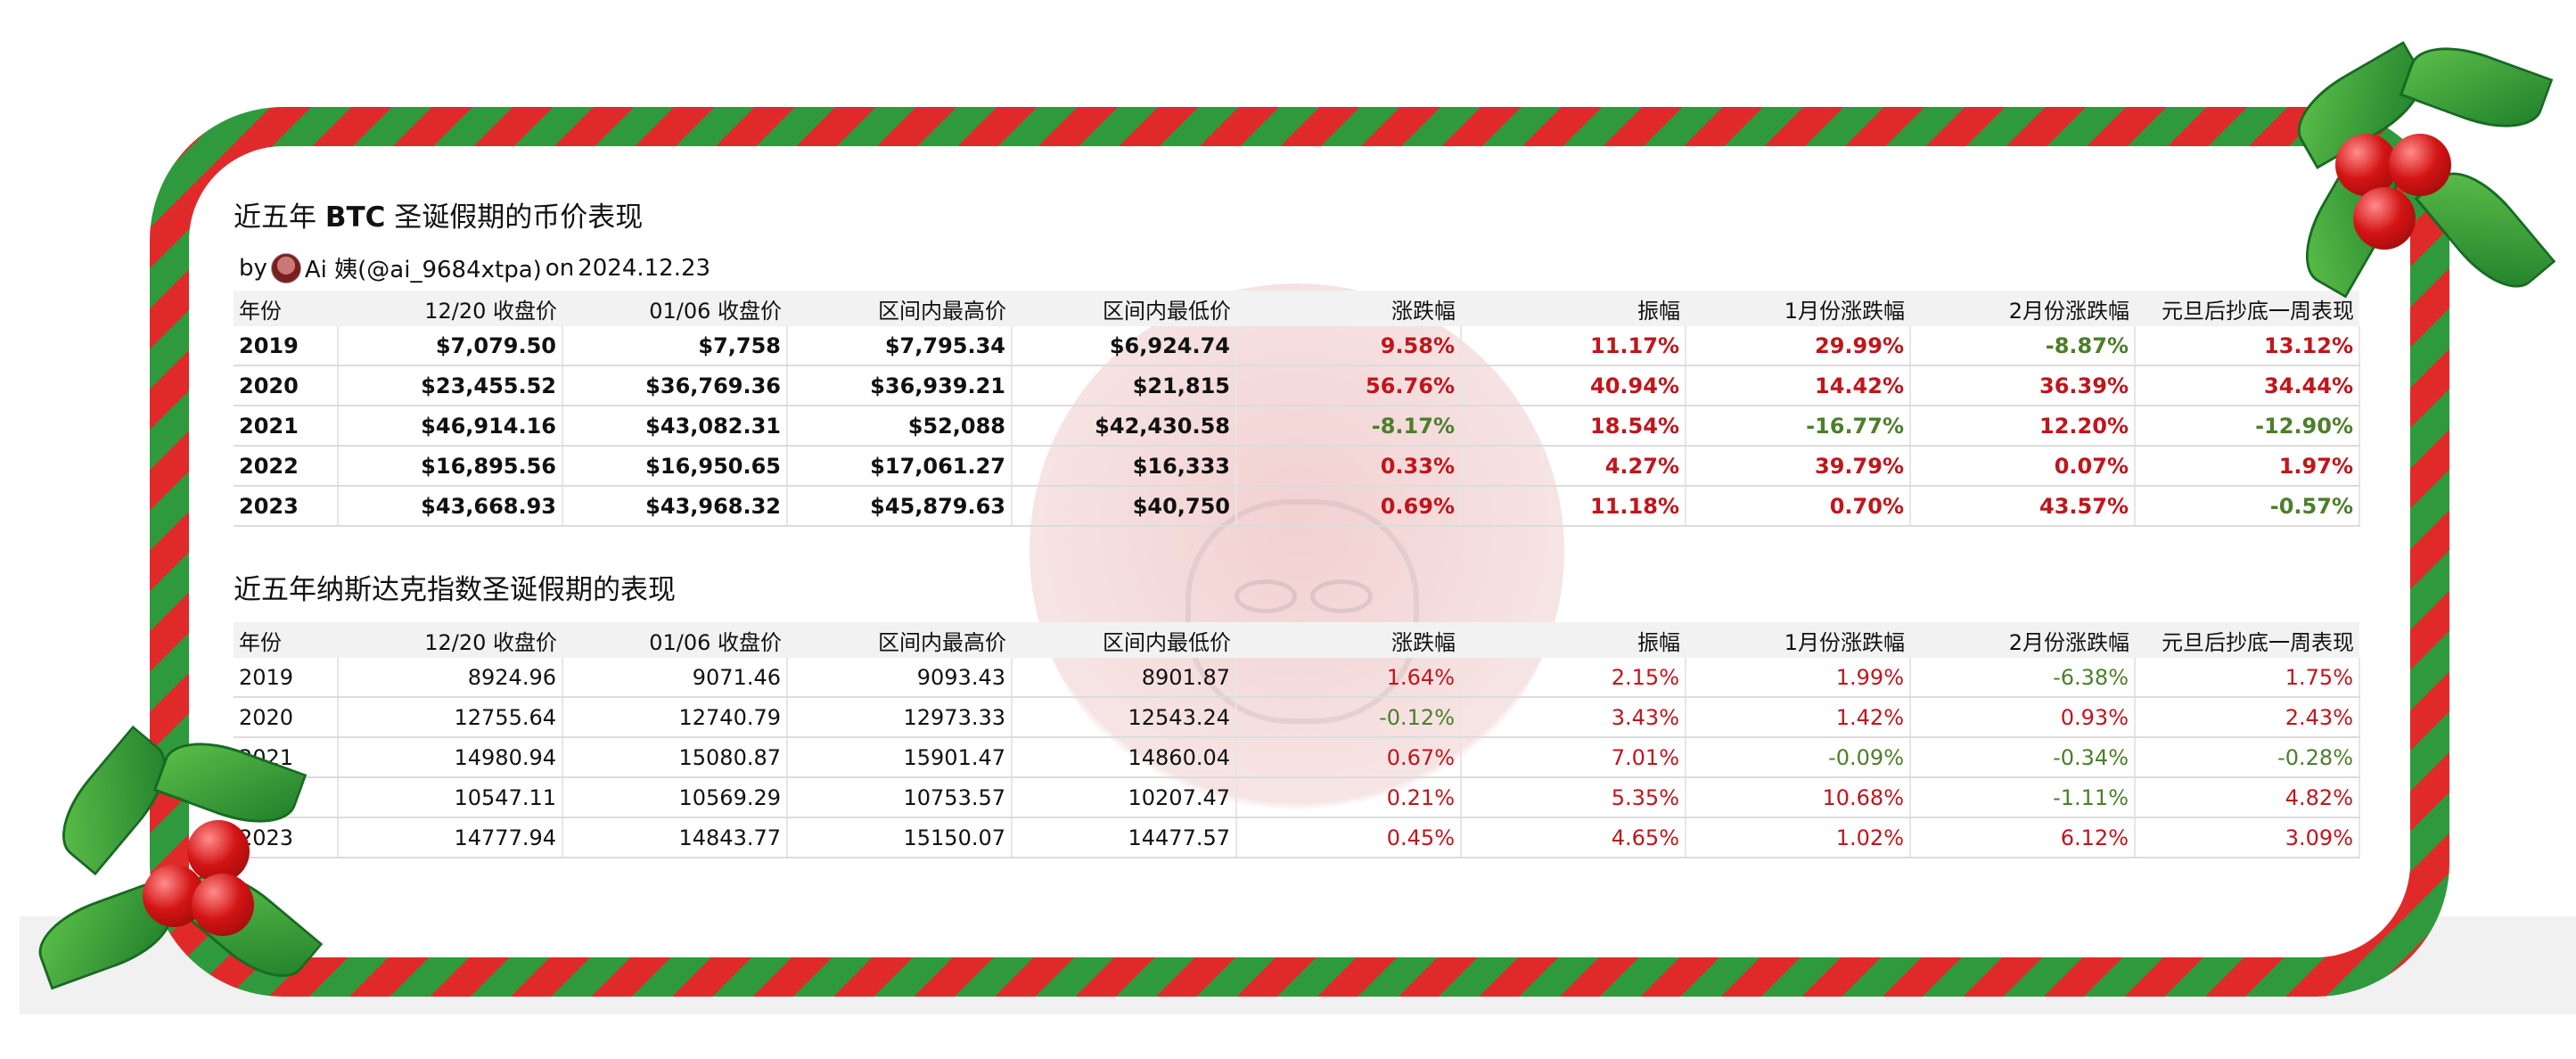  I want to click on value-cell: 56.76%, so click(1349, 386).